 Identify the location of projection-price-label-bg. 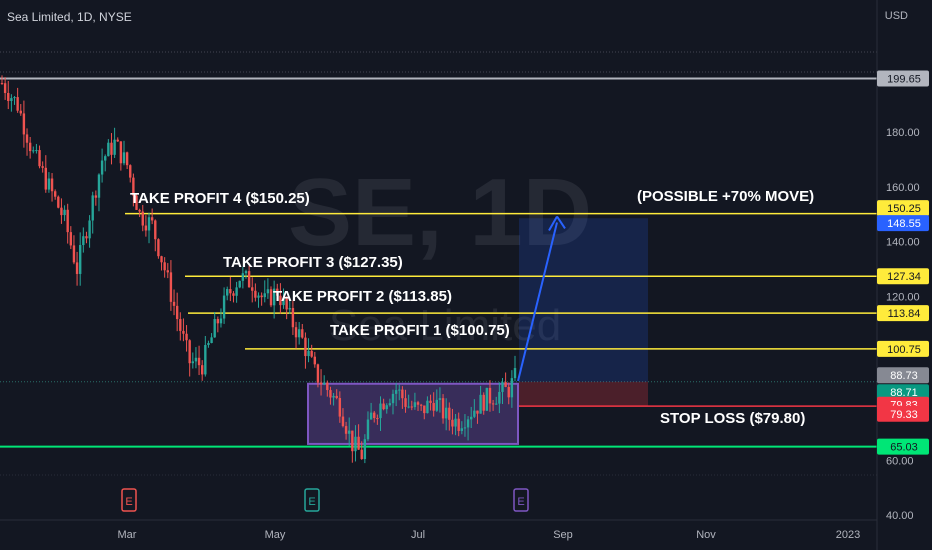
(903, 223).